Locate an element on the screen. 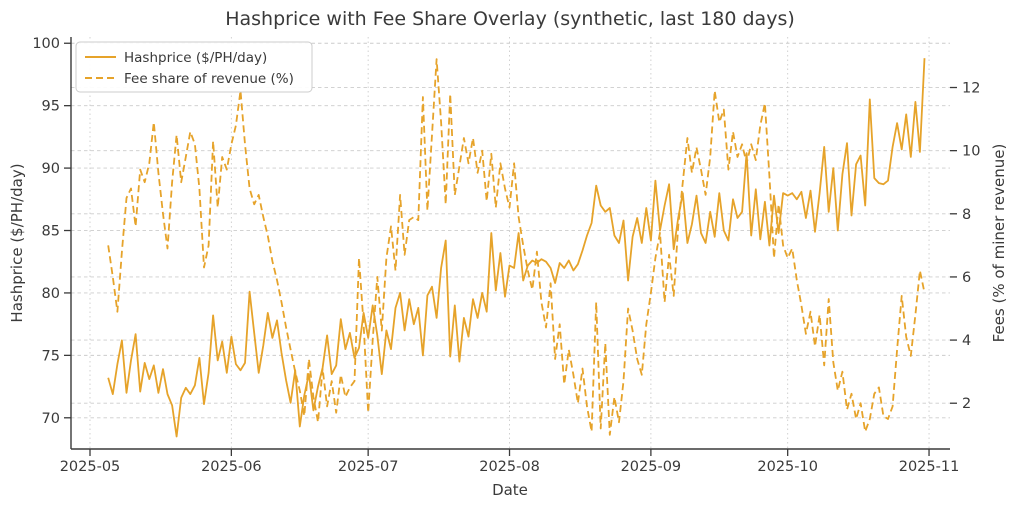  y-right-tick-label: 8 is located at coordinates (966, 215).